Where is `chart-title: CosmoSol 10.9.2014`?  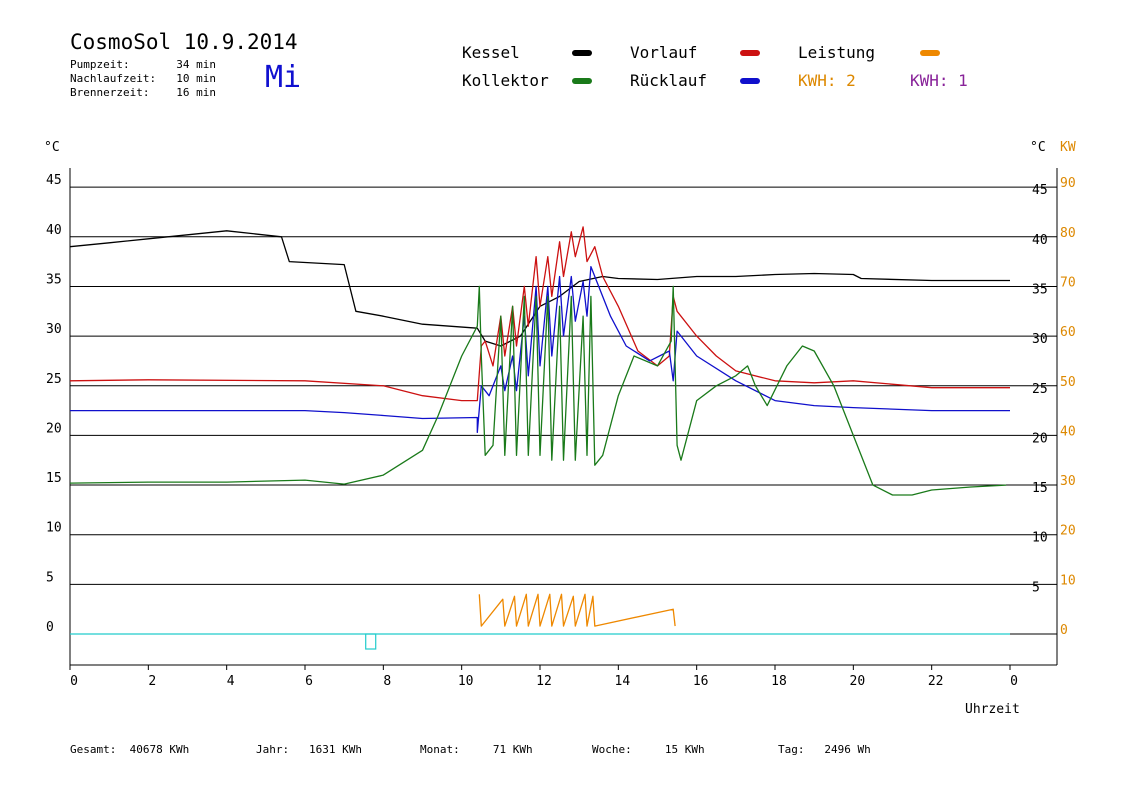
chart-title: CosmoSol 10.9.2014 is located at coordinates (184, 42).